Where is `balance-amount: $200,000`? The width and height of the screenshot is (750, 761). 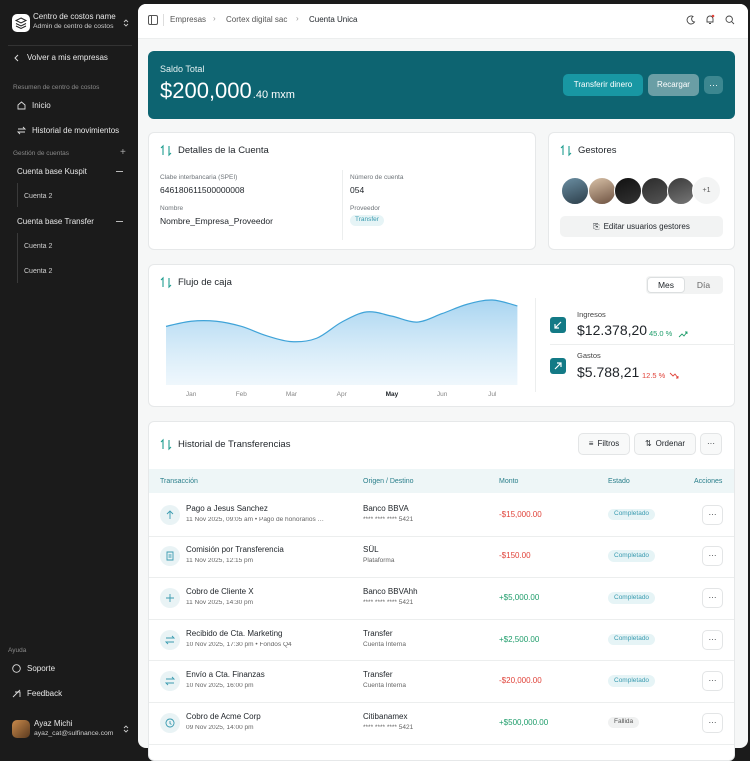 balance-amount: $200,000 is located at coordinates (206, 90).